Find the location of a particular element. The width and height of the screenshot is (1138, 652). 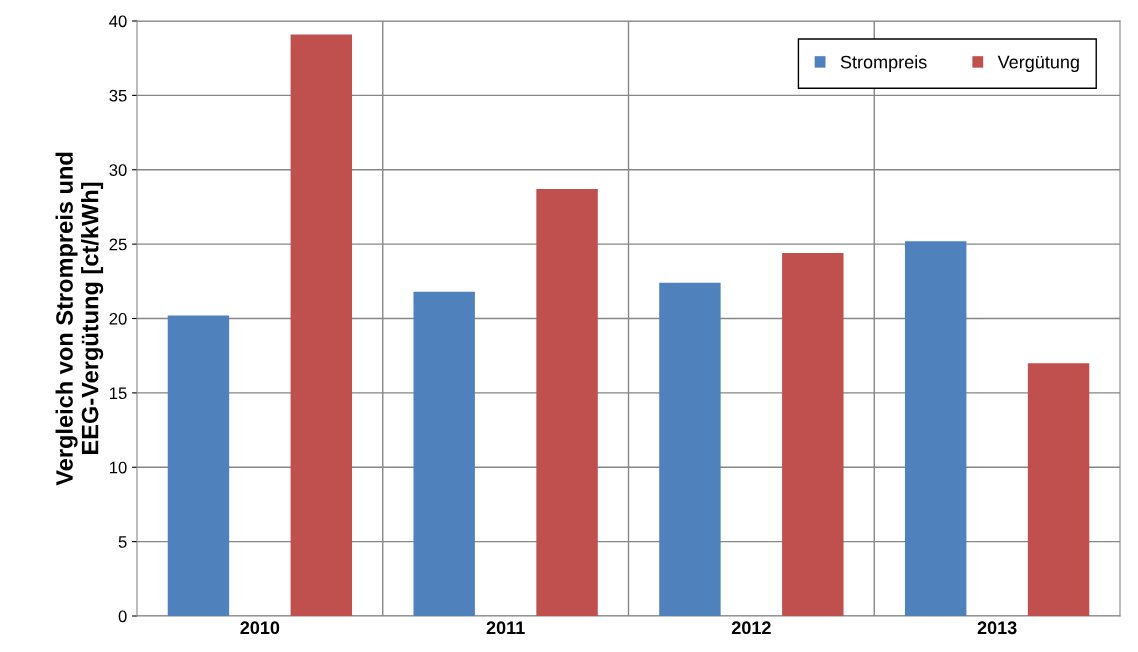

x-tick-label: 2010 is located at coordinates (260, 628).